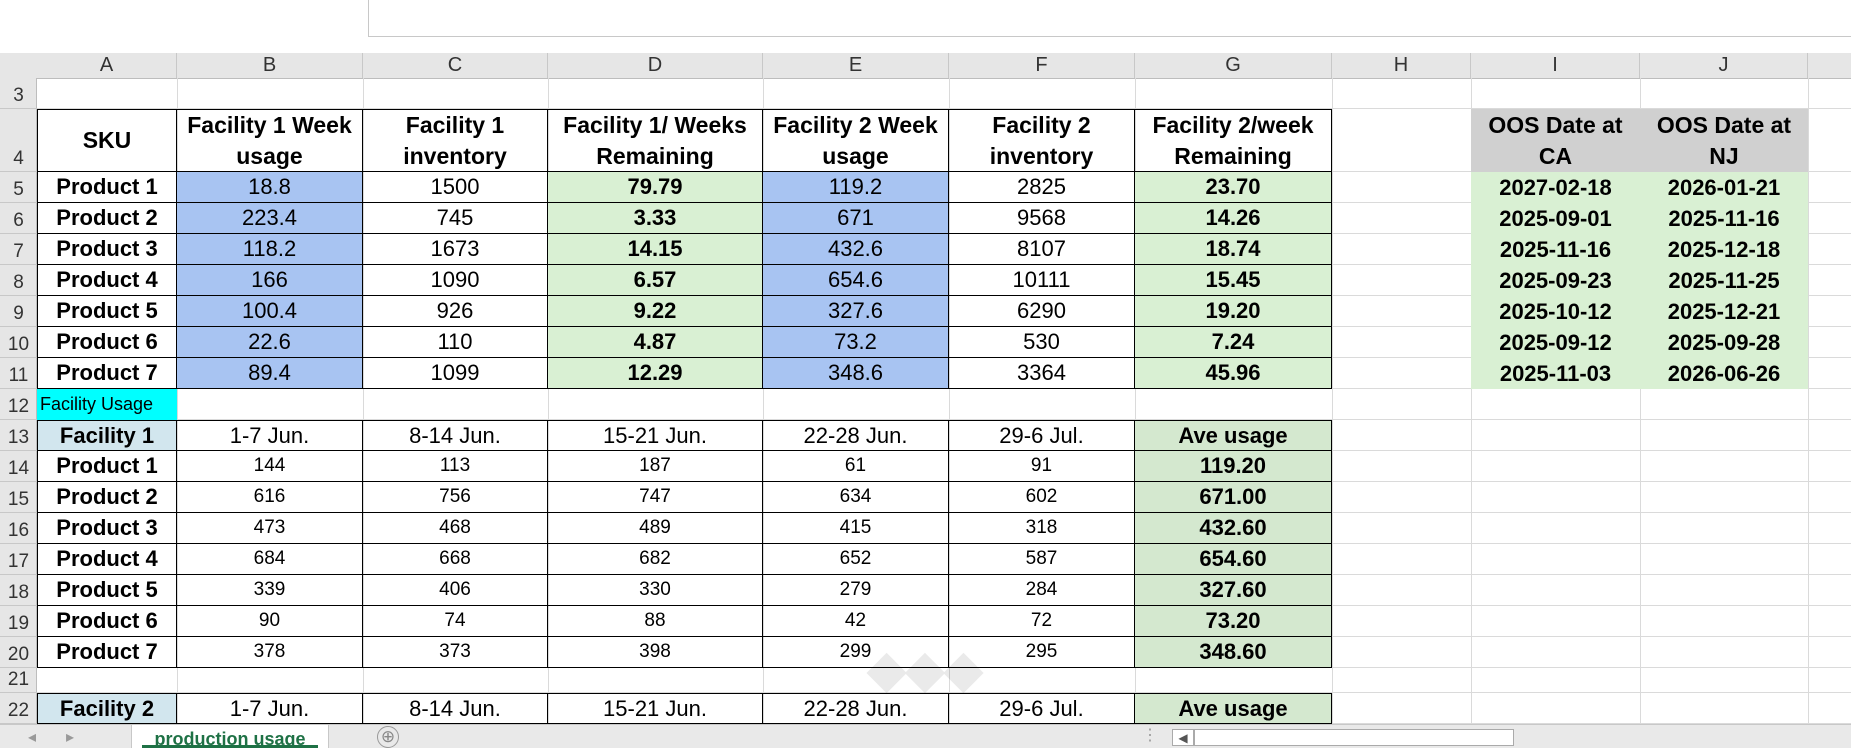 This screenshot has height=748, width=1851. What do you see at coordinates (655, 652) in the screenshot?
I see `facility1-week-value: 398` at bounding box center [655, 652].